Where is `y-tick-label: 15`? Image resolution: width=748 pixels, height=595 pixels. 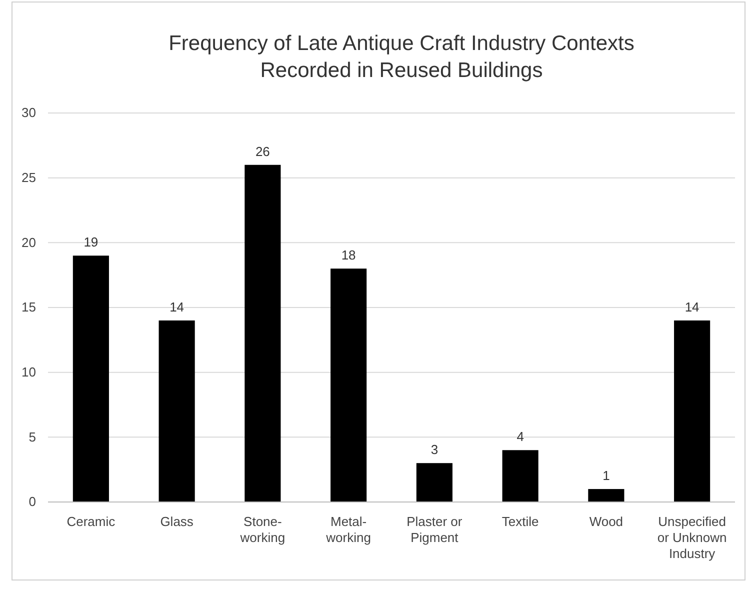
y-tick-label: 15 is located at coordinates (29, 307).